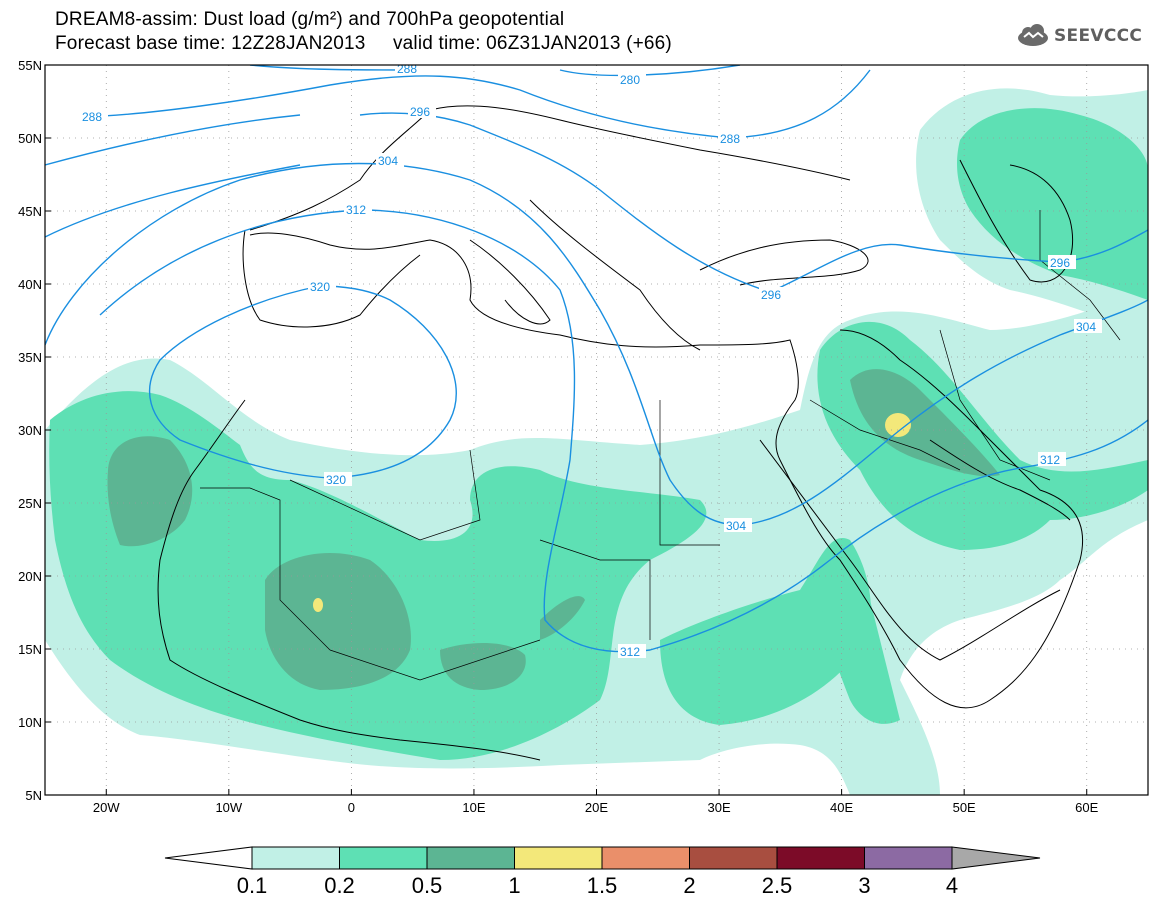 The width and height of the screenshot is (1165, 907). Describe the element at coordinates (30, 649) in the screenshot. I see `latitude-label: 15N` at that location.